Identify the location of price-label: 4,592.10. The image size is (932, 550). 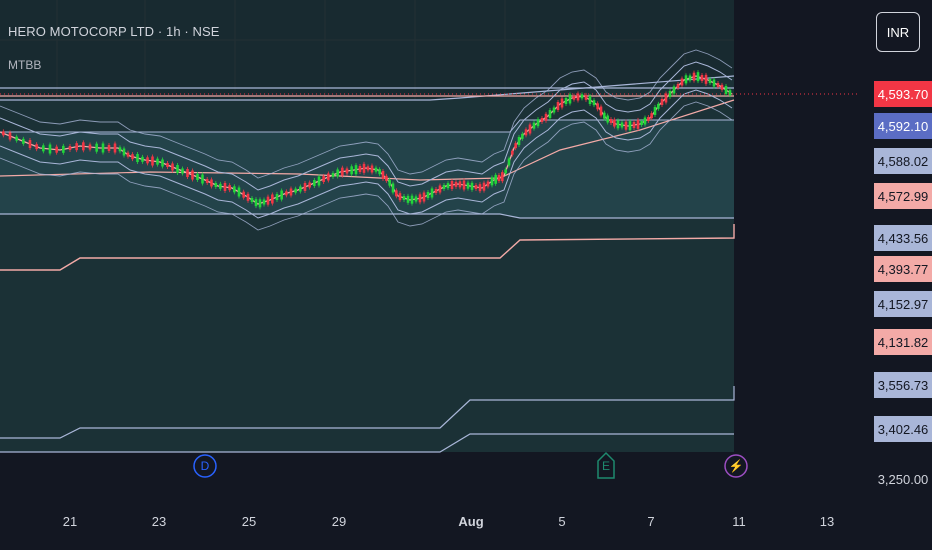
(903, 126).